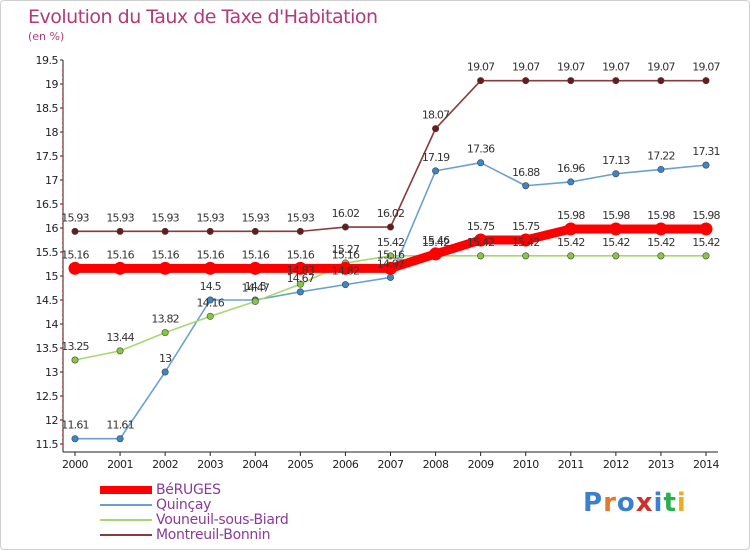 This screenshot has width=750, height=550. What do you see at coordinates (120, 337) in the screenshot?
I see `data-label: 13.44` at bounding box center [120, 337].